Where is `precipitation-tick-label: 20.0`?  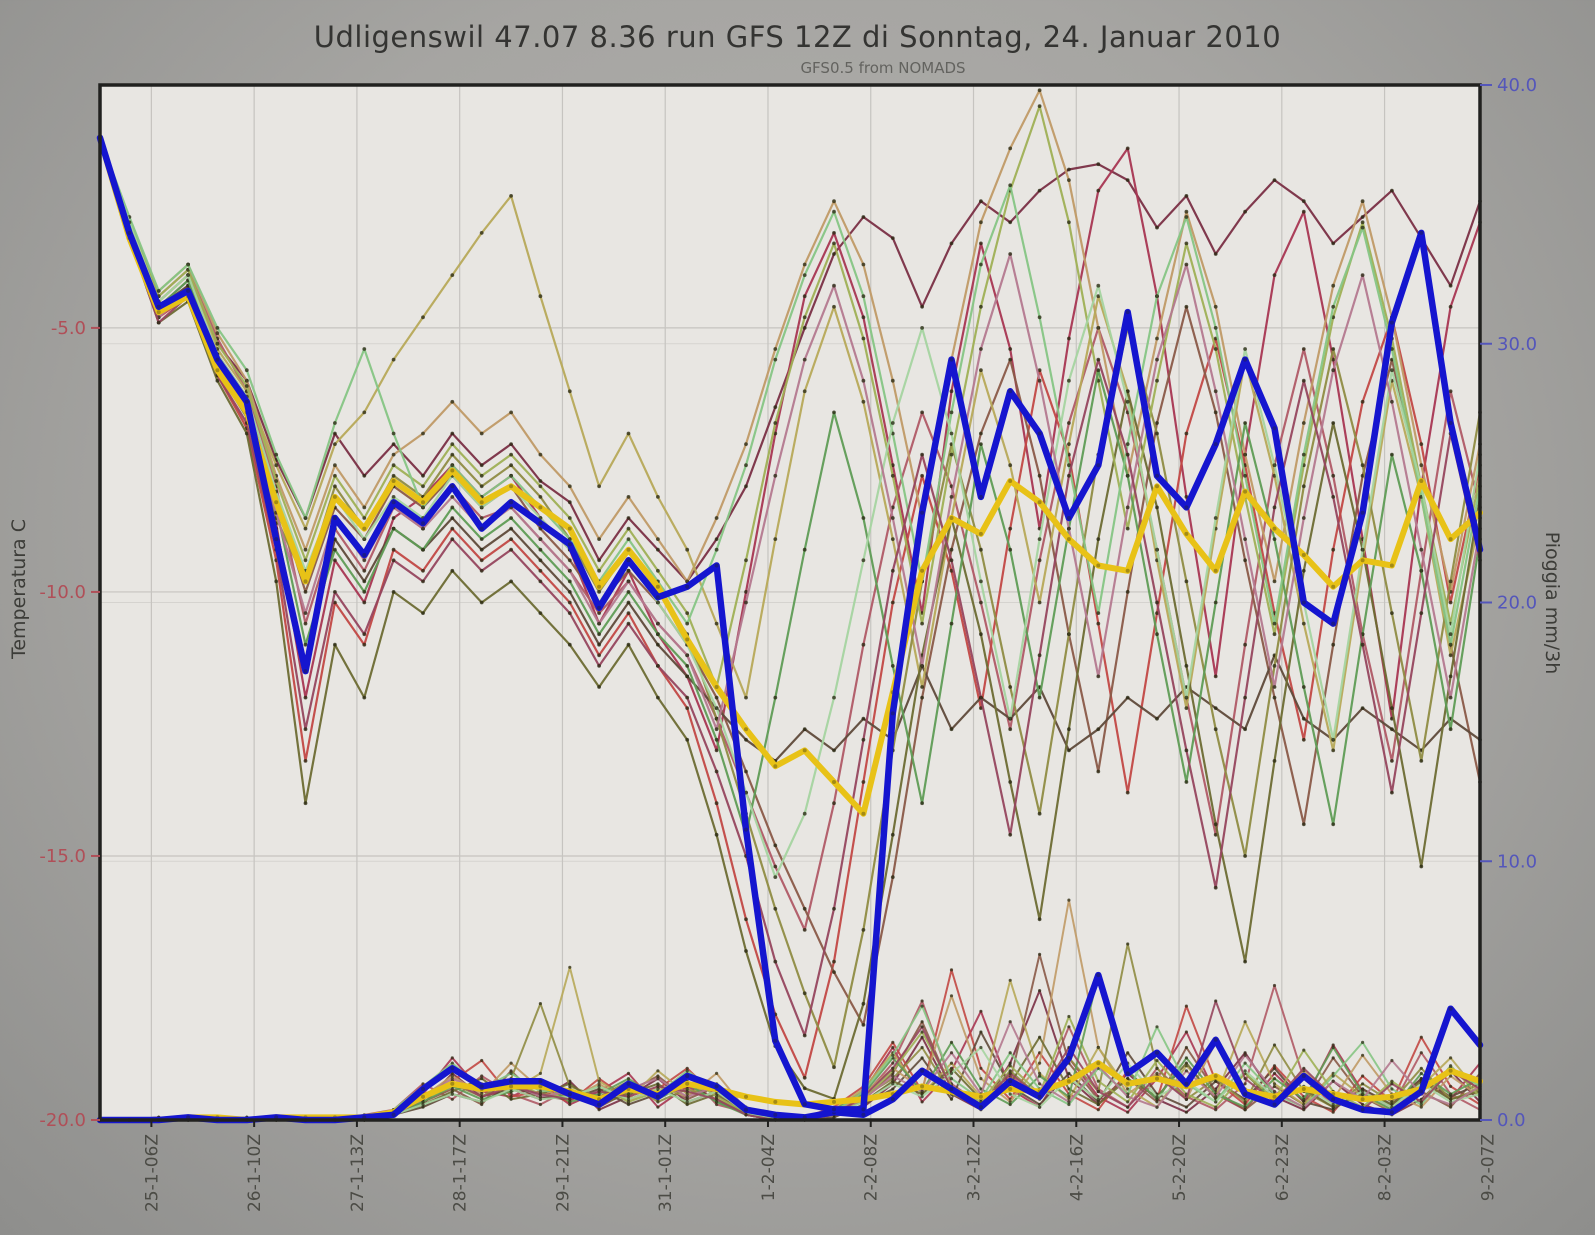 precipitation-tick-label: 20.0 is located at coordinates (1517, 603).